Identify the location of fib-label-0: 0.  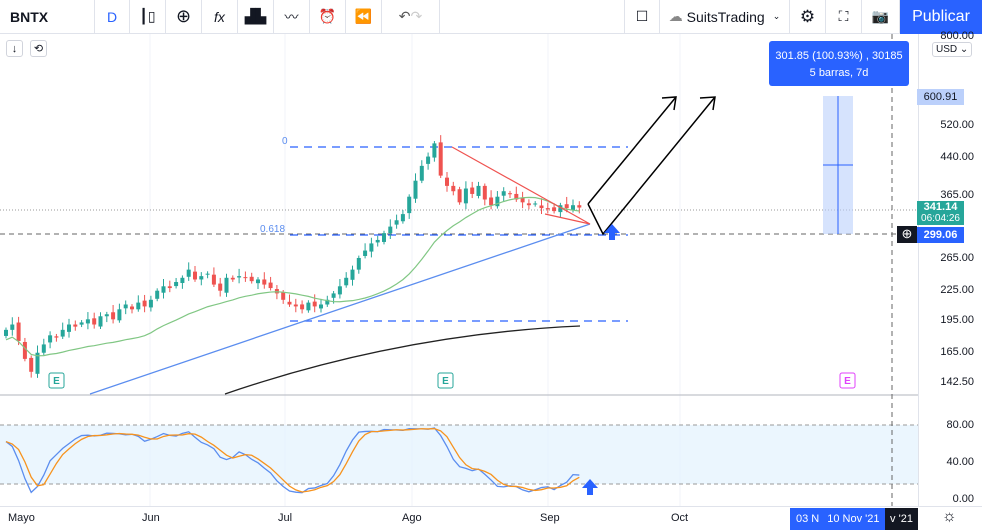
(285, 141).